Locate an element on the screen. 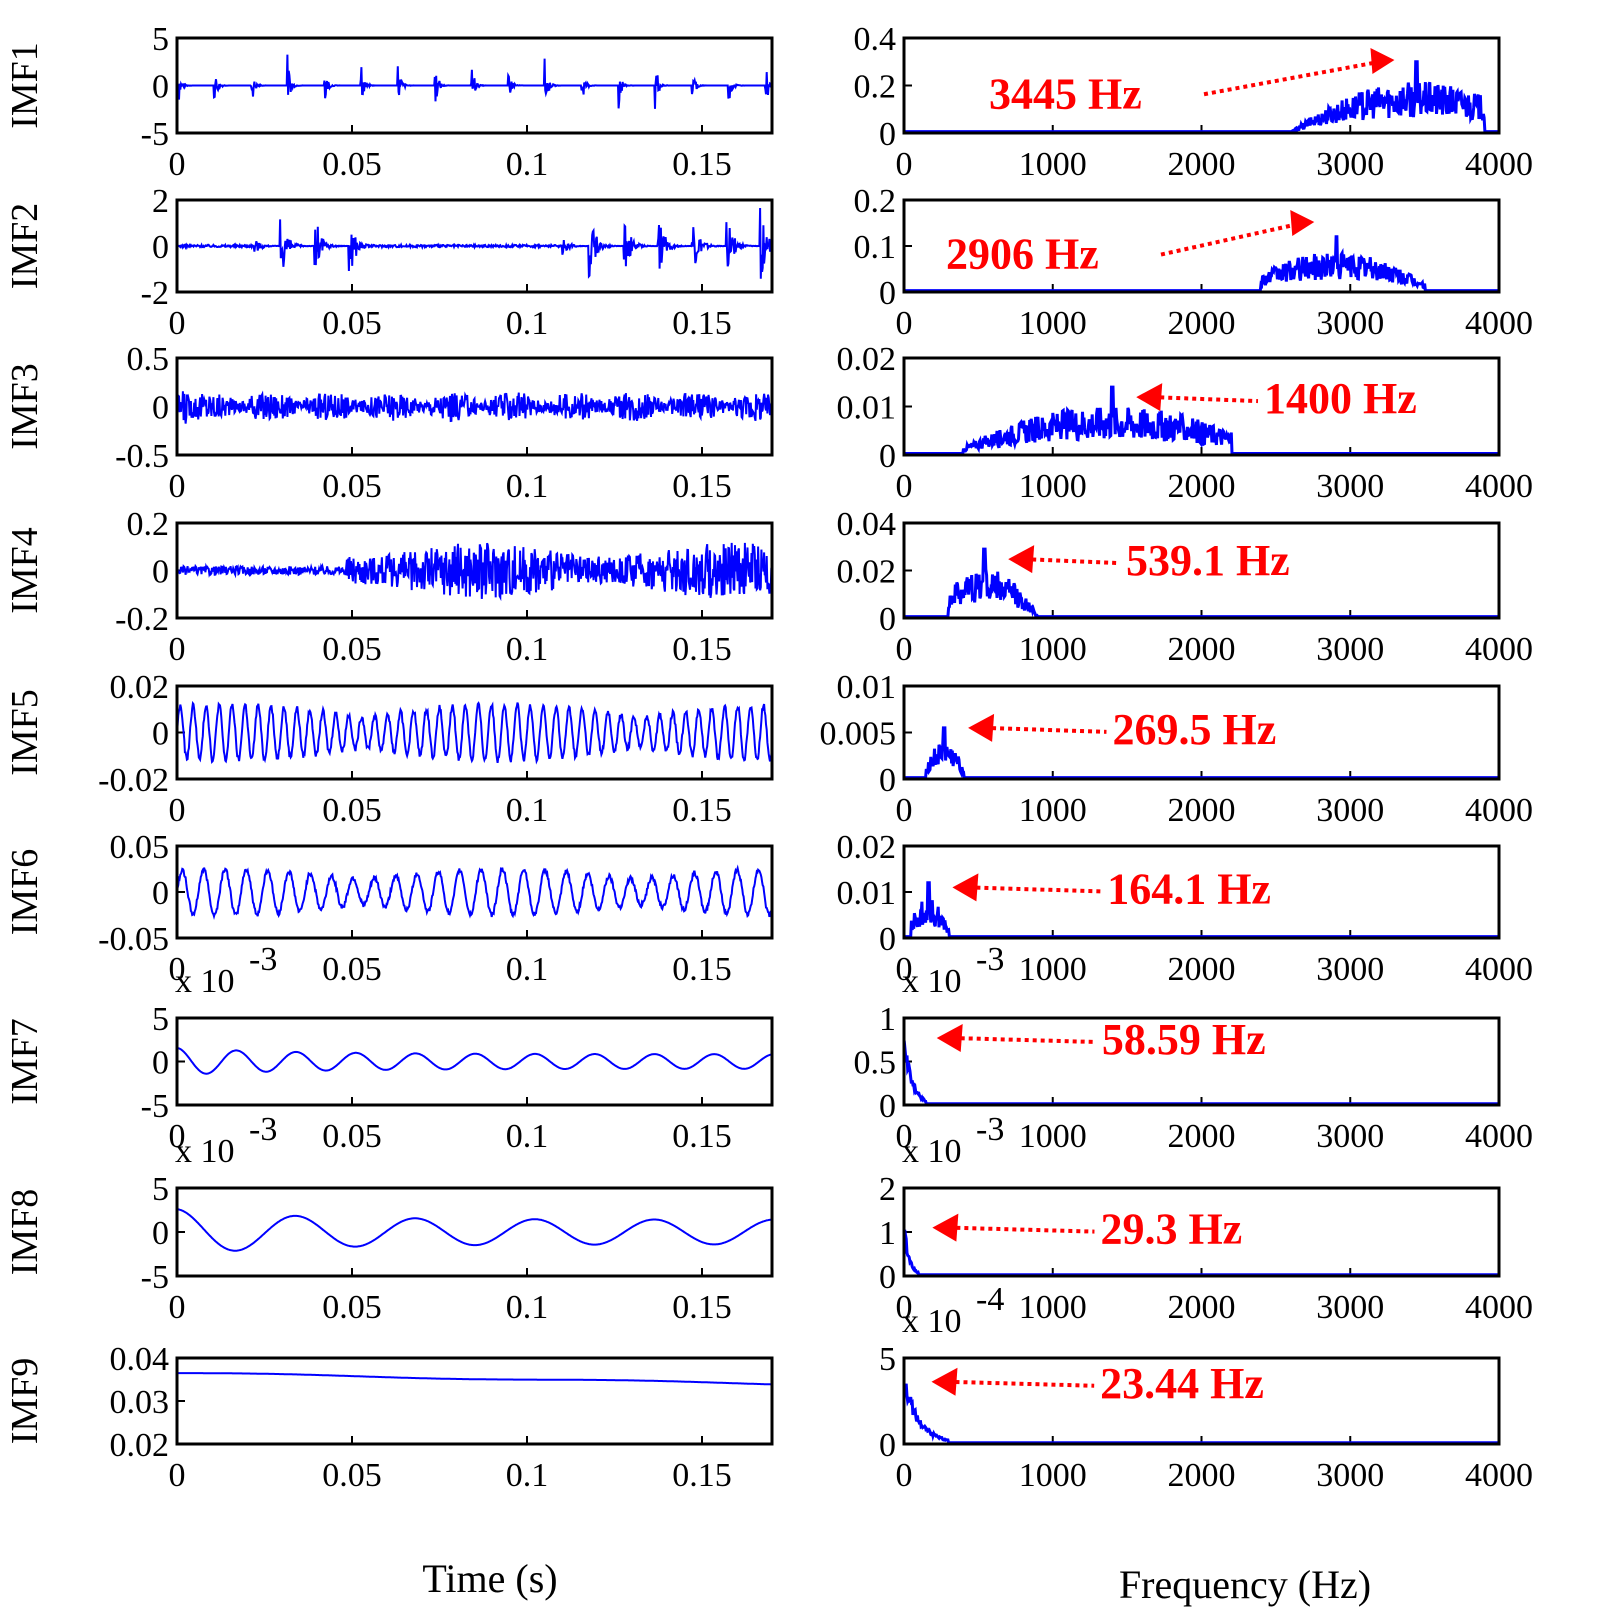  y-tick-label: 2 is located at coordinates (160, 201).